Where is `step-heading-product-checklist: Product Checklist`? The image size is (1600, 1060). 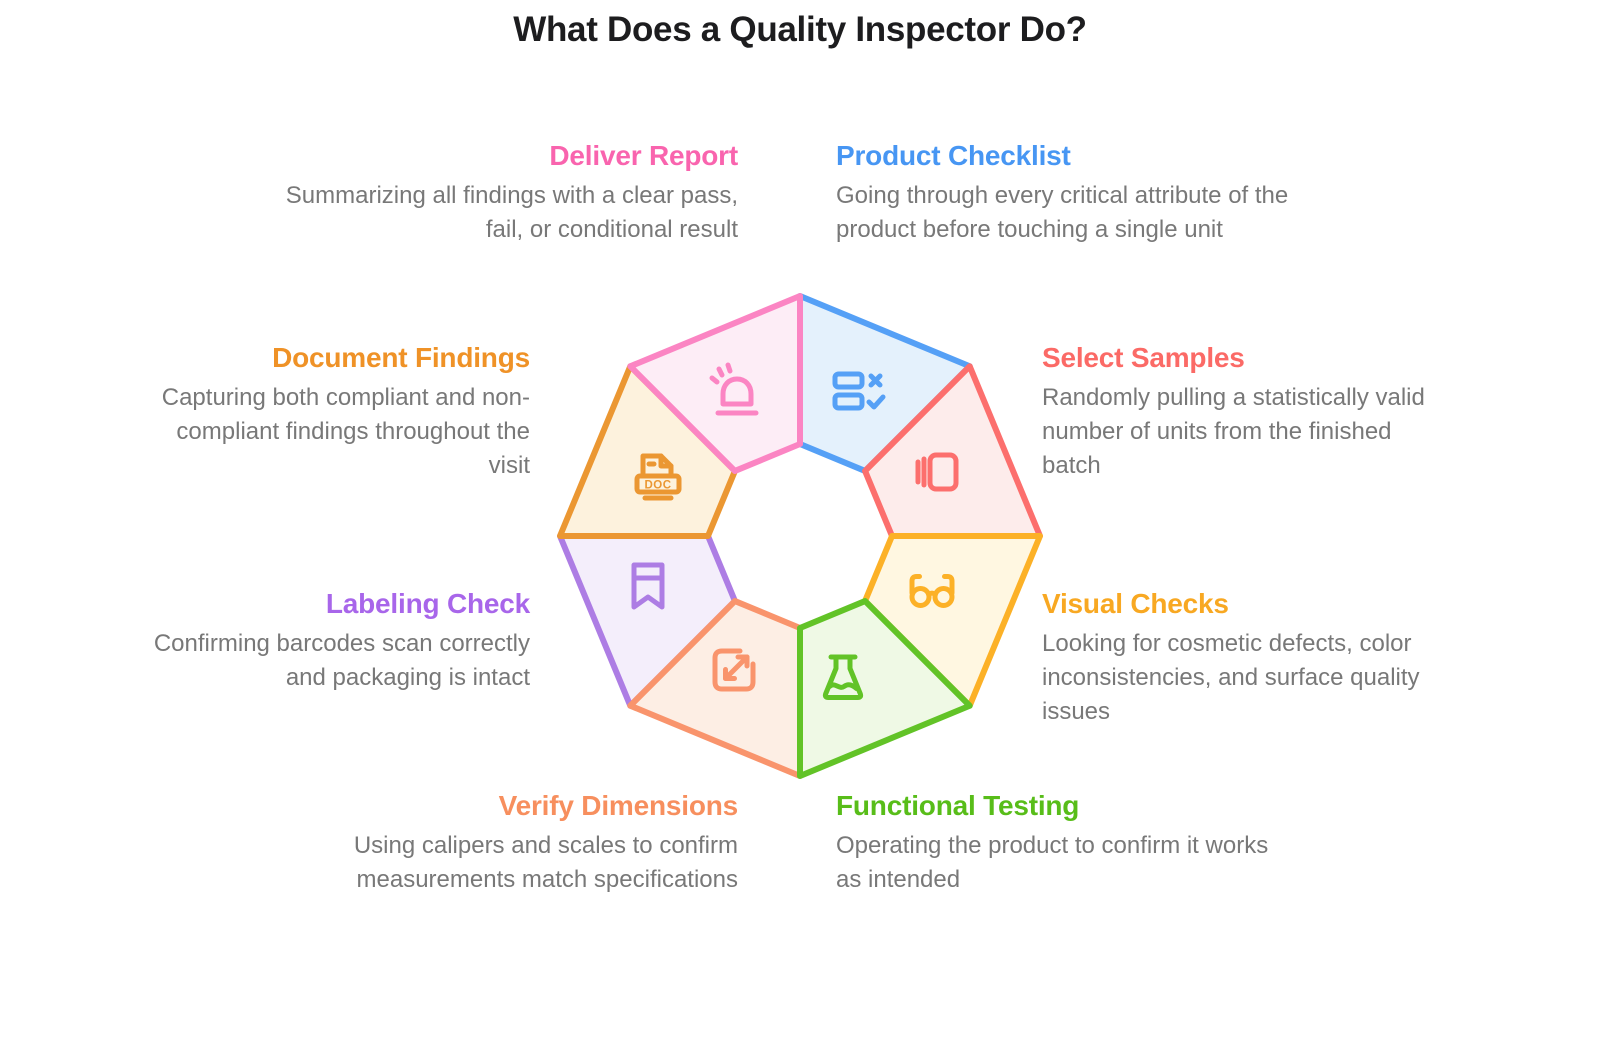 step-heading-product-checklist: Product Checklist is located at coordinates (953, 155).